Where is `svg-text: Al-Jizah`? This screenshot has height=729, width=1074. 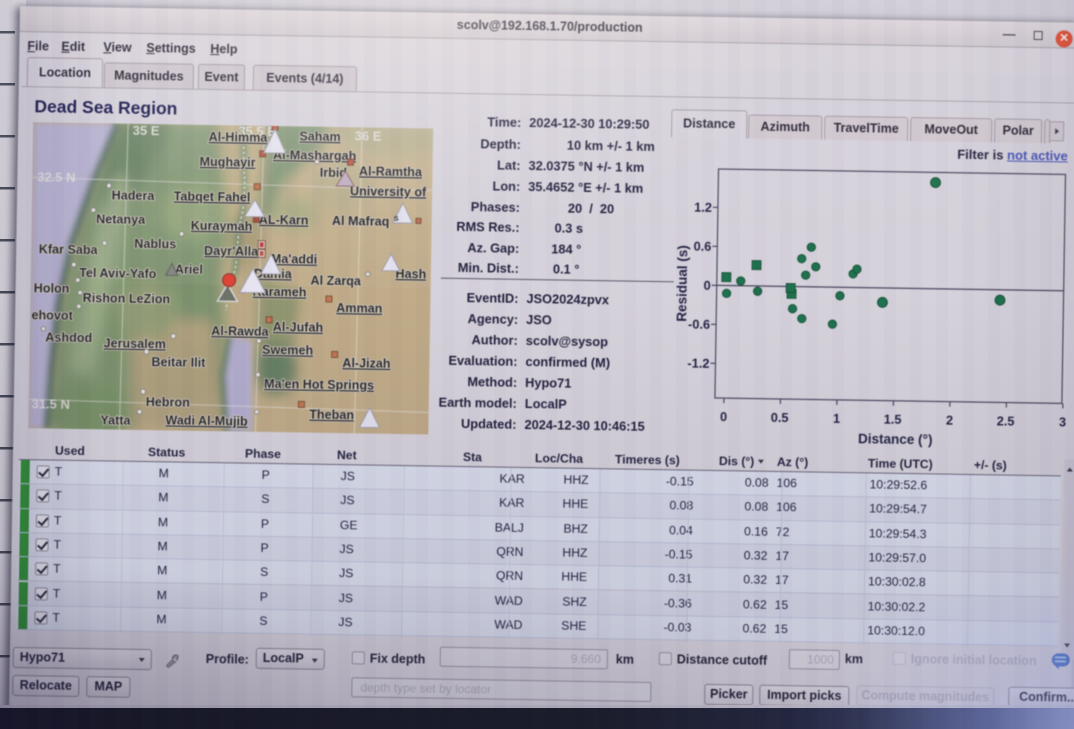 svg-text: Al-Jizah is located at coordinates (366, 363).